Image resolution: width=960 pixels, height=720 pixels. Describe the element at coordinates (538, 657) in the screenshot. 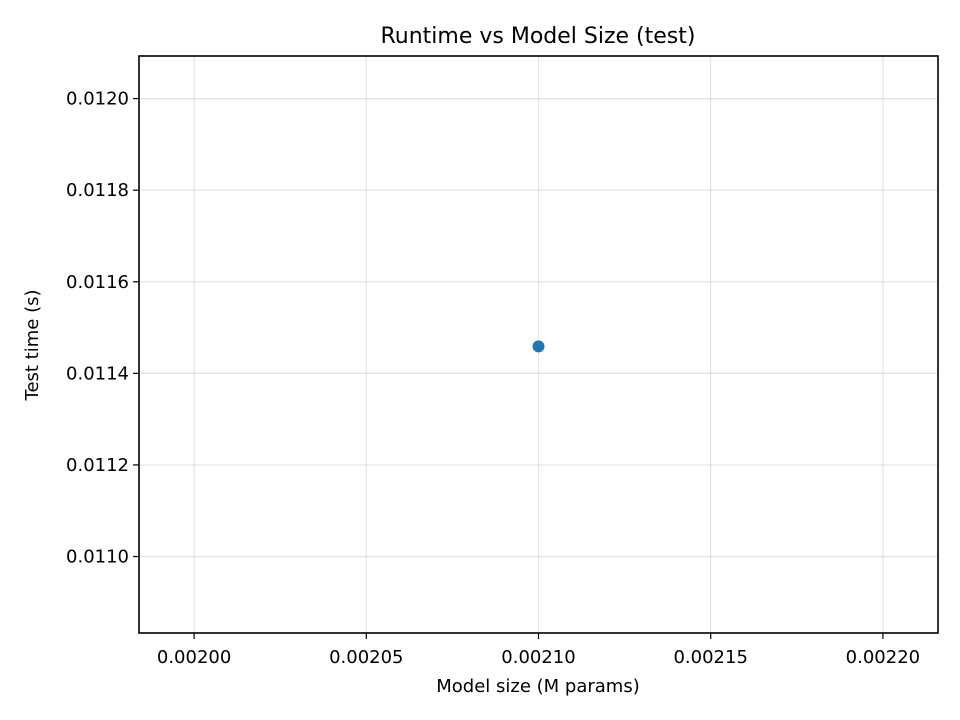

I see `x-tick-label: 0.00210` at that location.